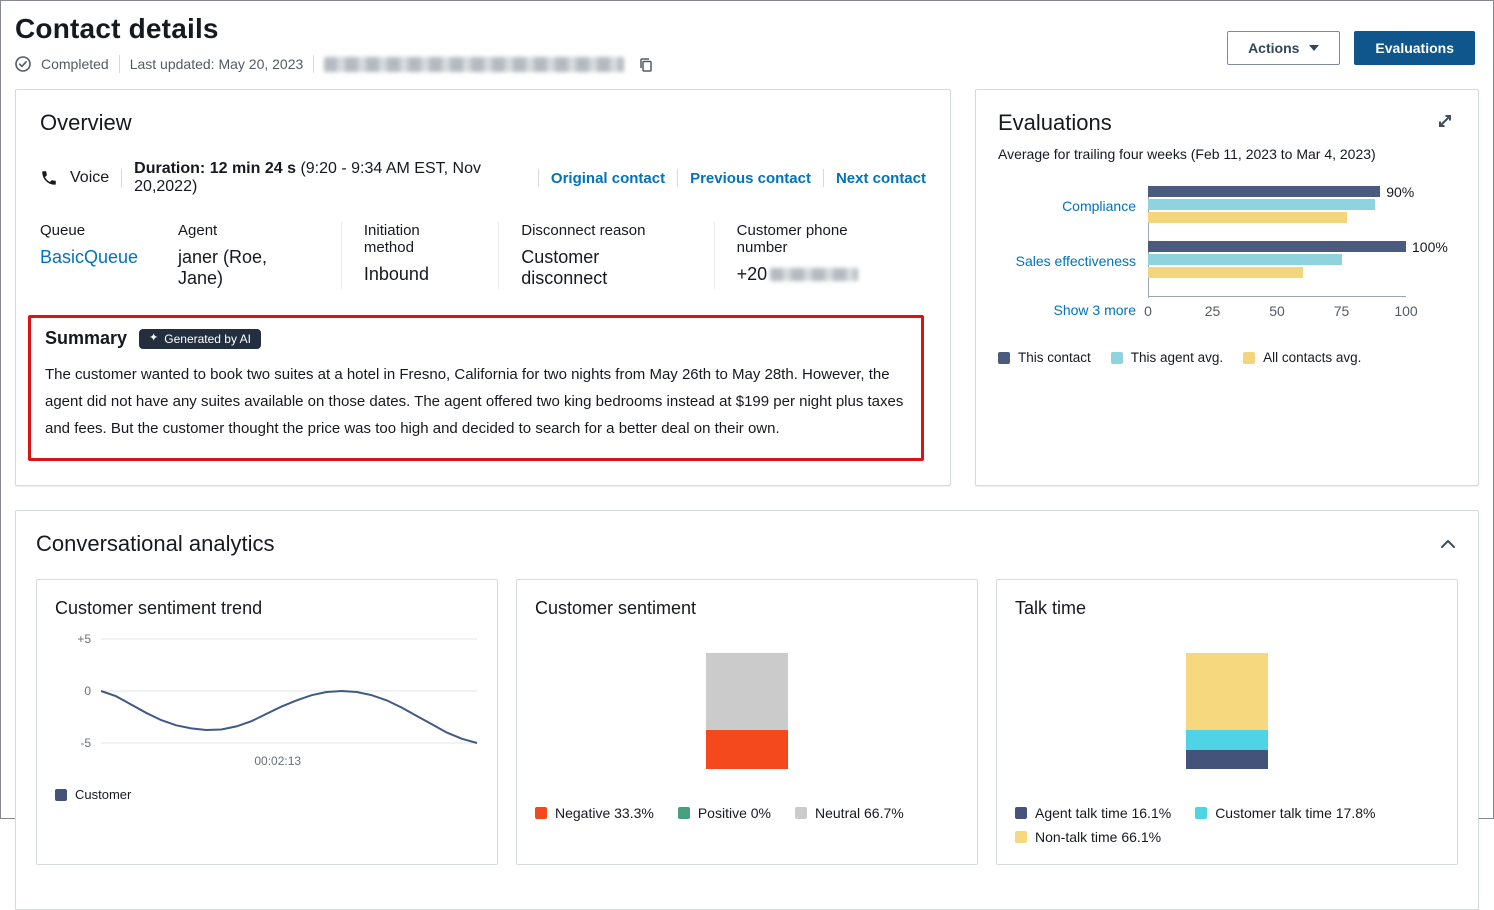  Describe the element at coordinates (1075, 260) in the screenshot. I see `eval-category-link: Sales effectiveness` at that location.